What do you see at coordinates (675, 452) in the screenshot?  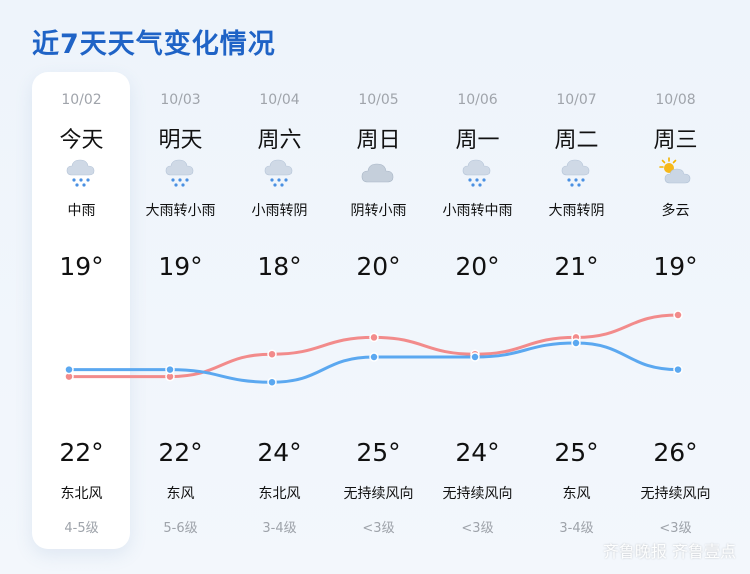 I see `day-temp-bottom: 26°` at bounding box center [675, 452].